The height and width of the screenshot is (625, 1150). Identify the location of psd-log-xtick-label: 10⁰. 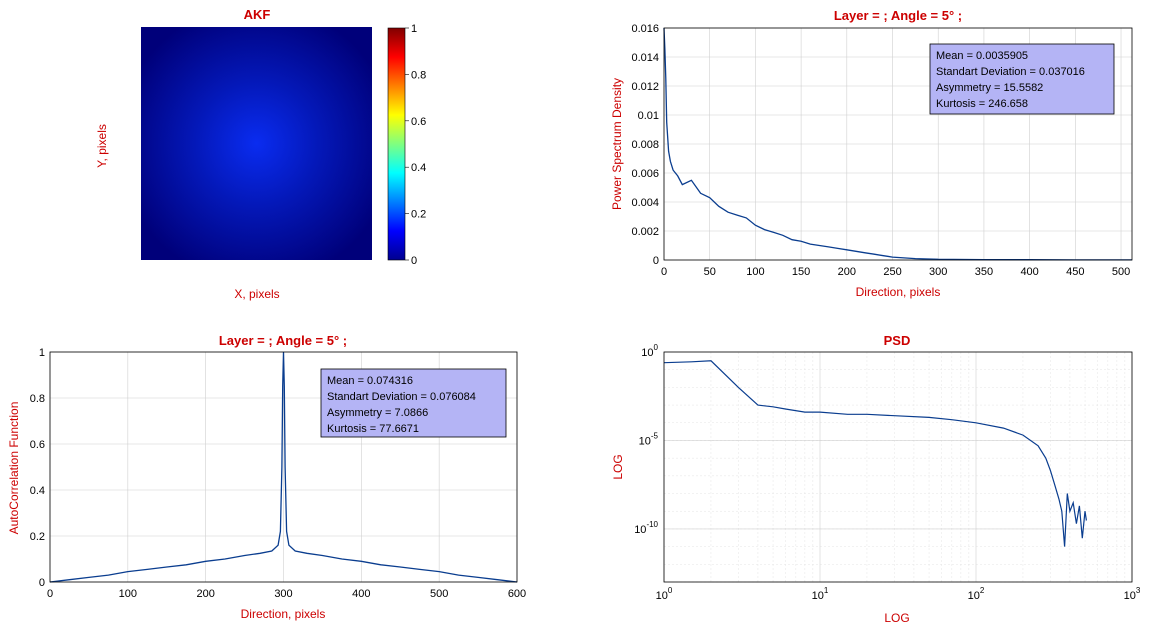
(664, 594).